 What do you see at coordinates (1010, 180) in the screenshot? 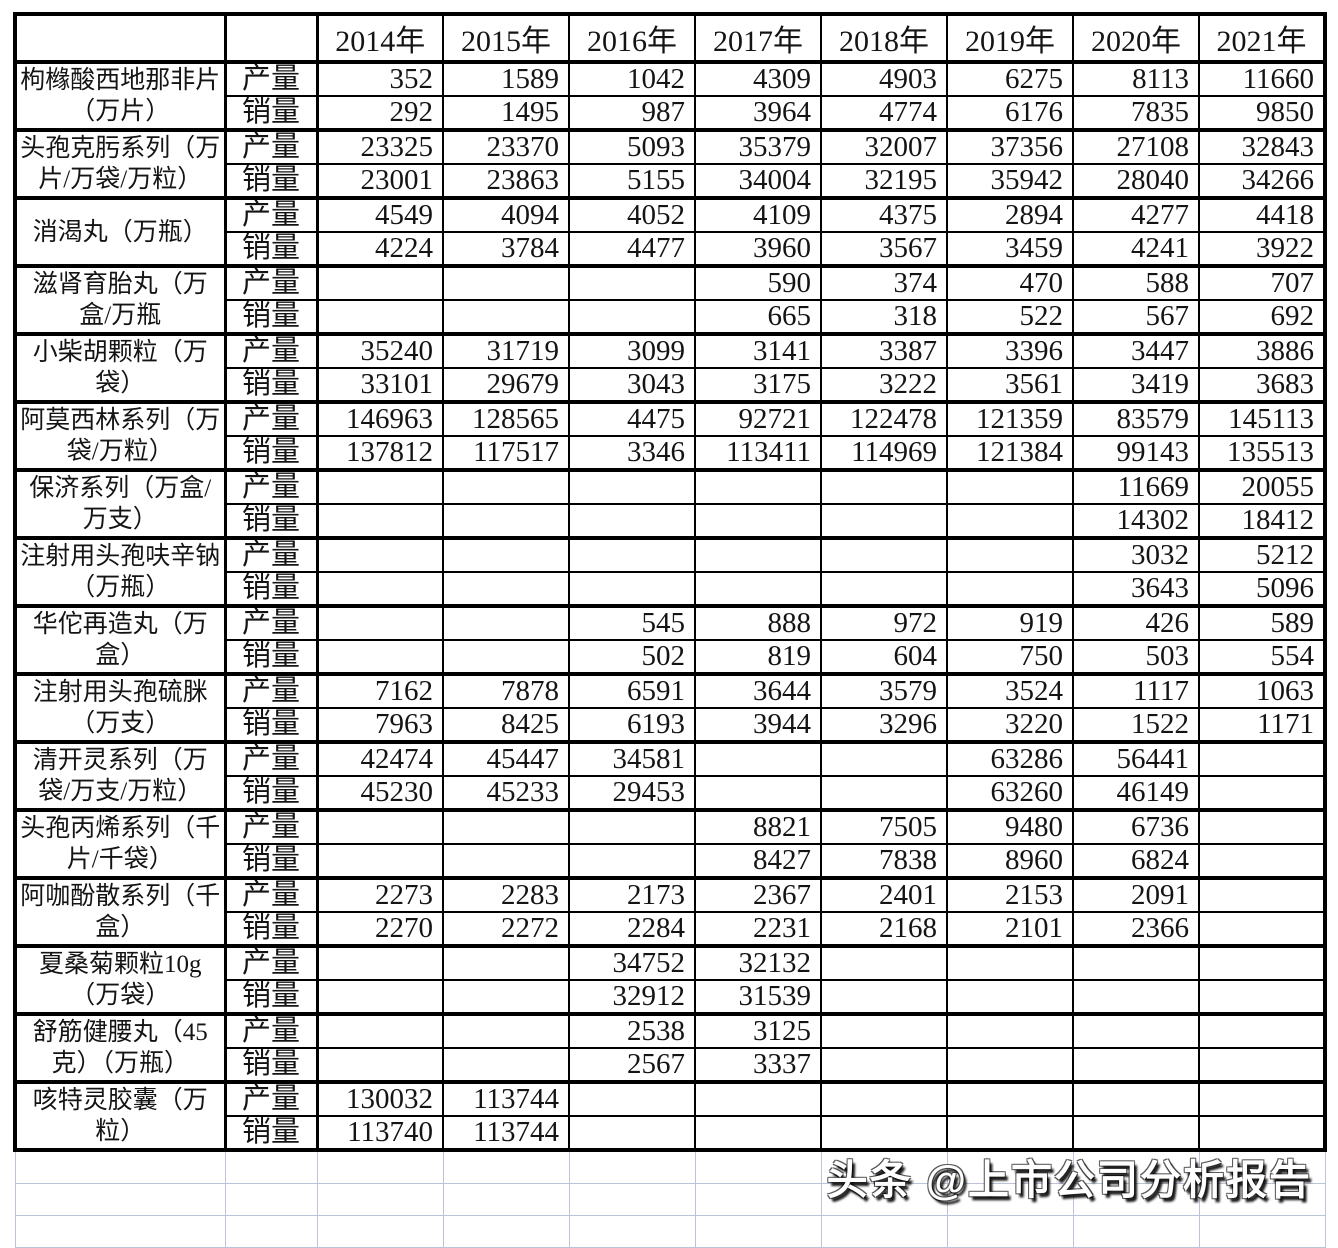
I see `value-cell: 35942` at bounding box center [1010, 180].